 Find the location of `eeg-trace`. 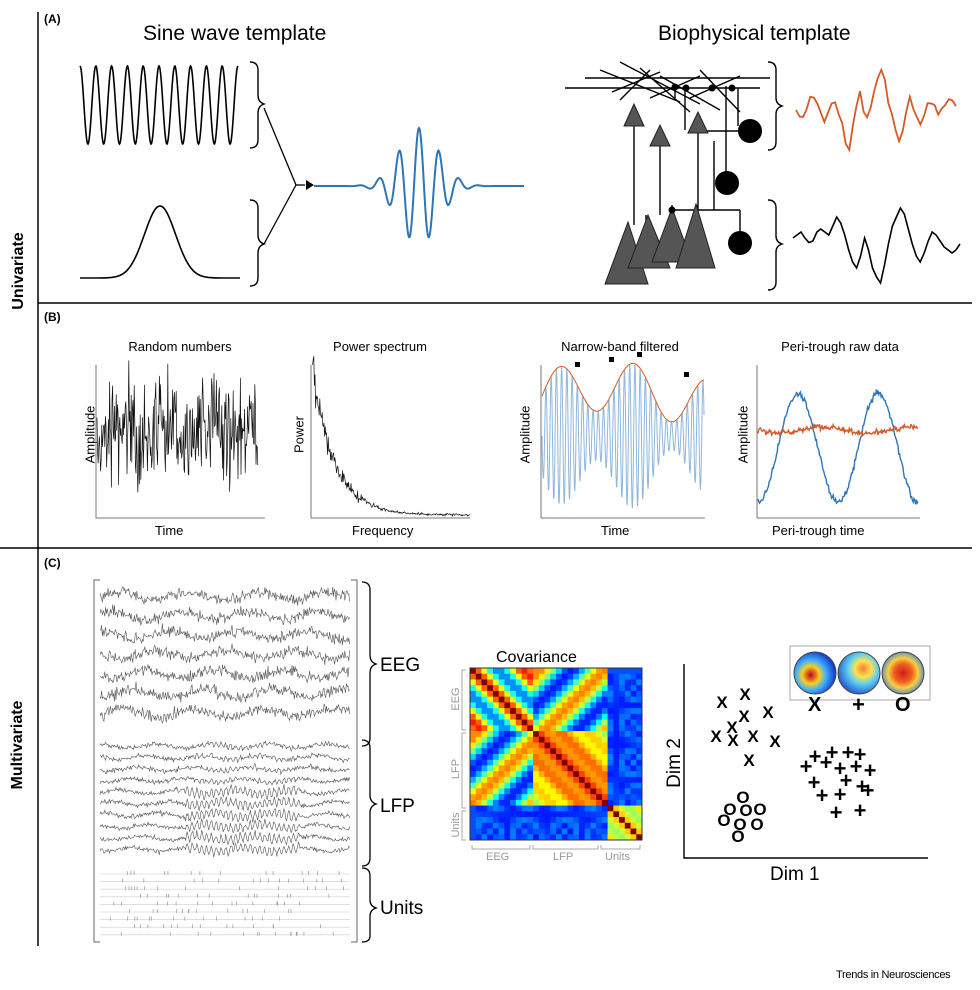

eeg-trace is located at coordinates (224, 673).